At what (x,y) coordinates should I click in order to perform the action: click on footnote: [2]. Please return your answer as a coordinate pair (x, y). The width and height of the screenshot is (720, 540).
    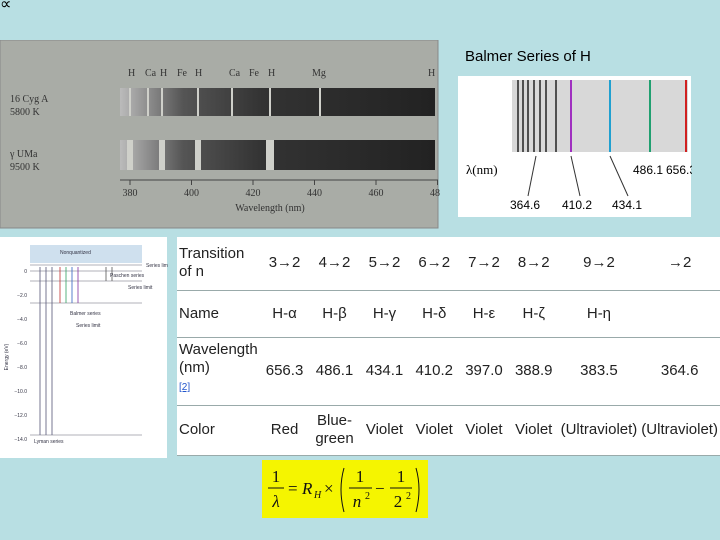
    Looking at the image, I should click on (184, 386).